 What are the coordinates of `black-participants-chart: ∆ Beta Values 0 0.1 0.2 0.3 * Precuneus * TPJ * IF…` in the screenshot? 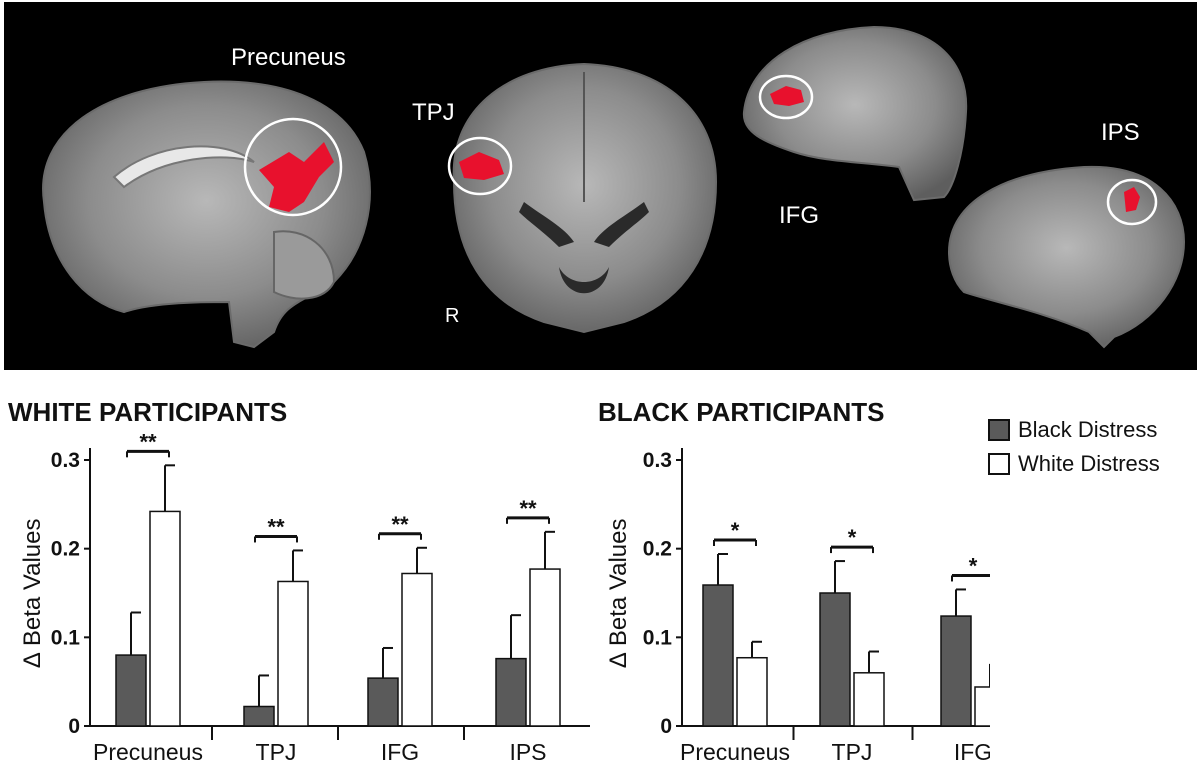 It's located at (797, 606).